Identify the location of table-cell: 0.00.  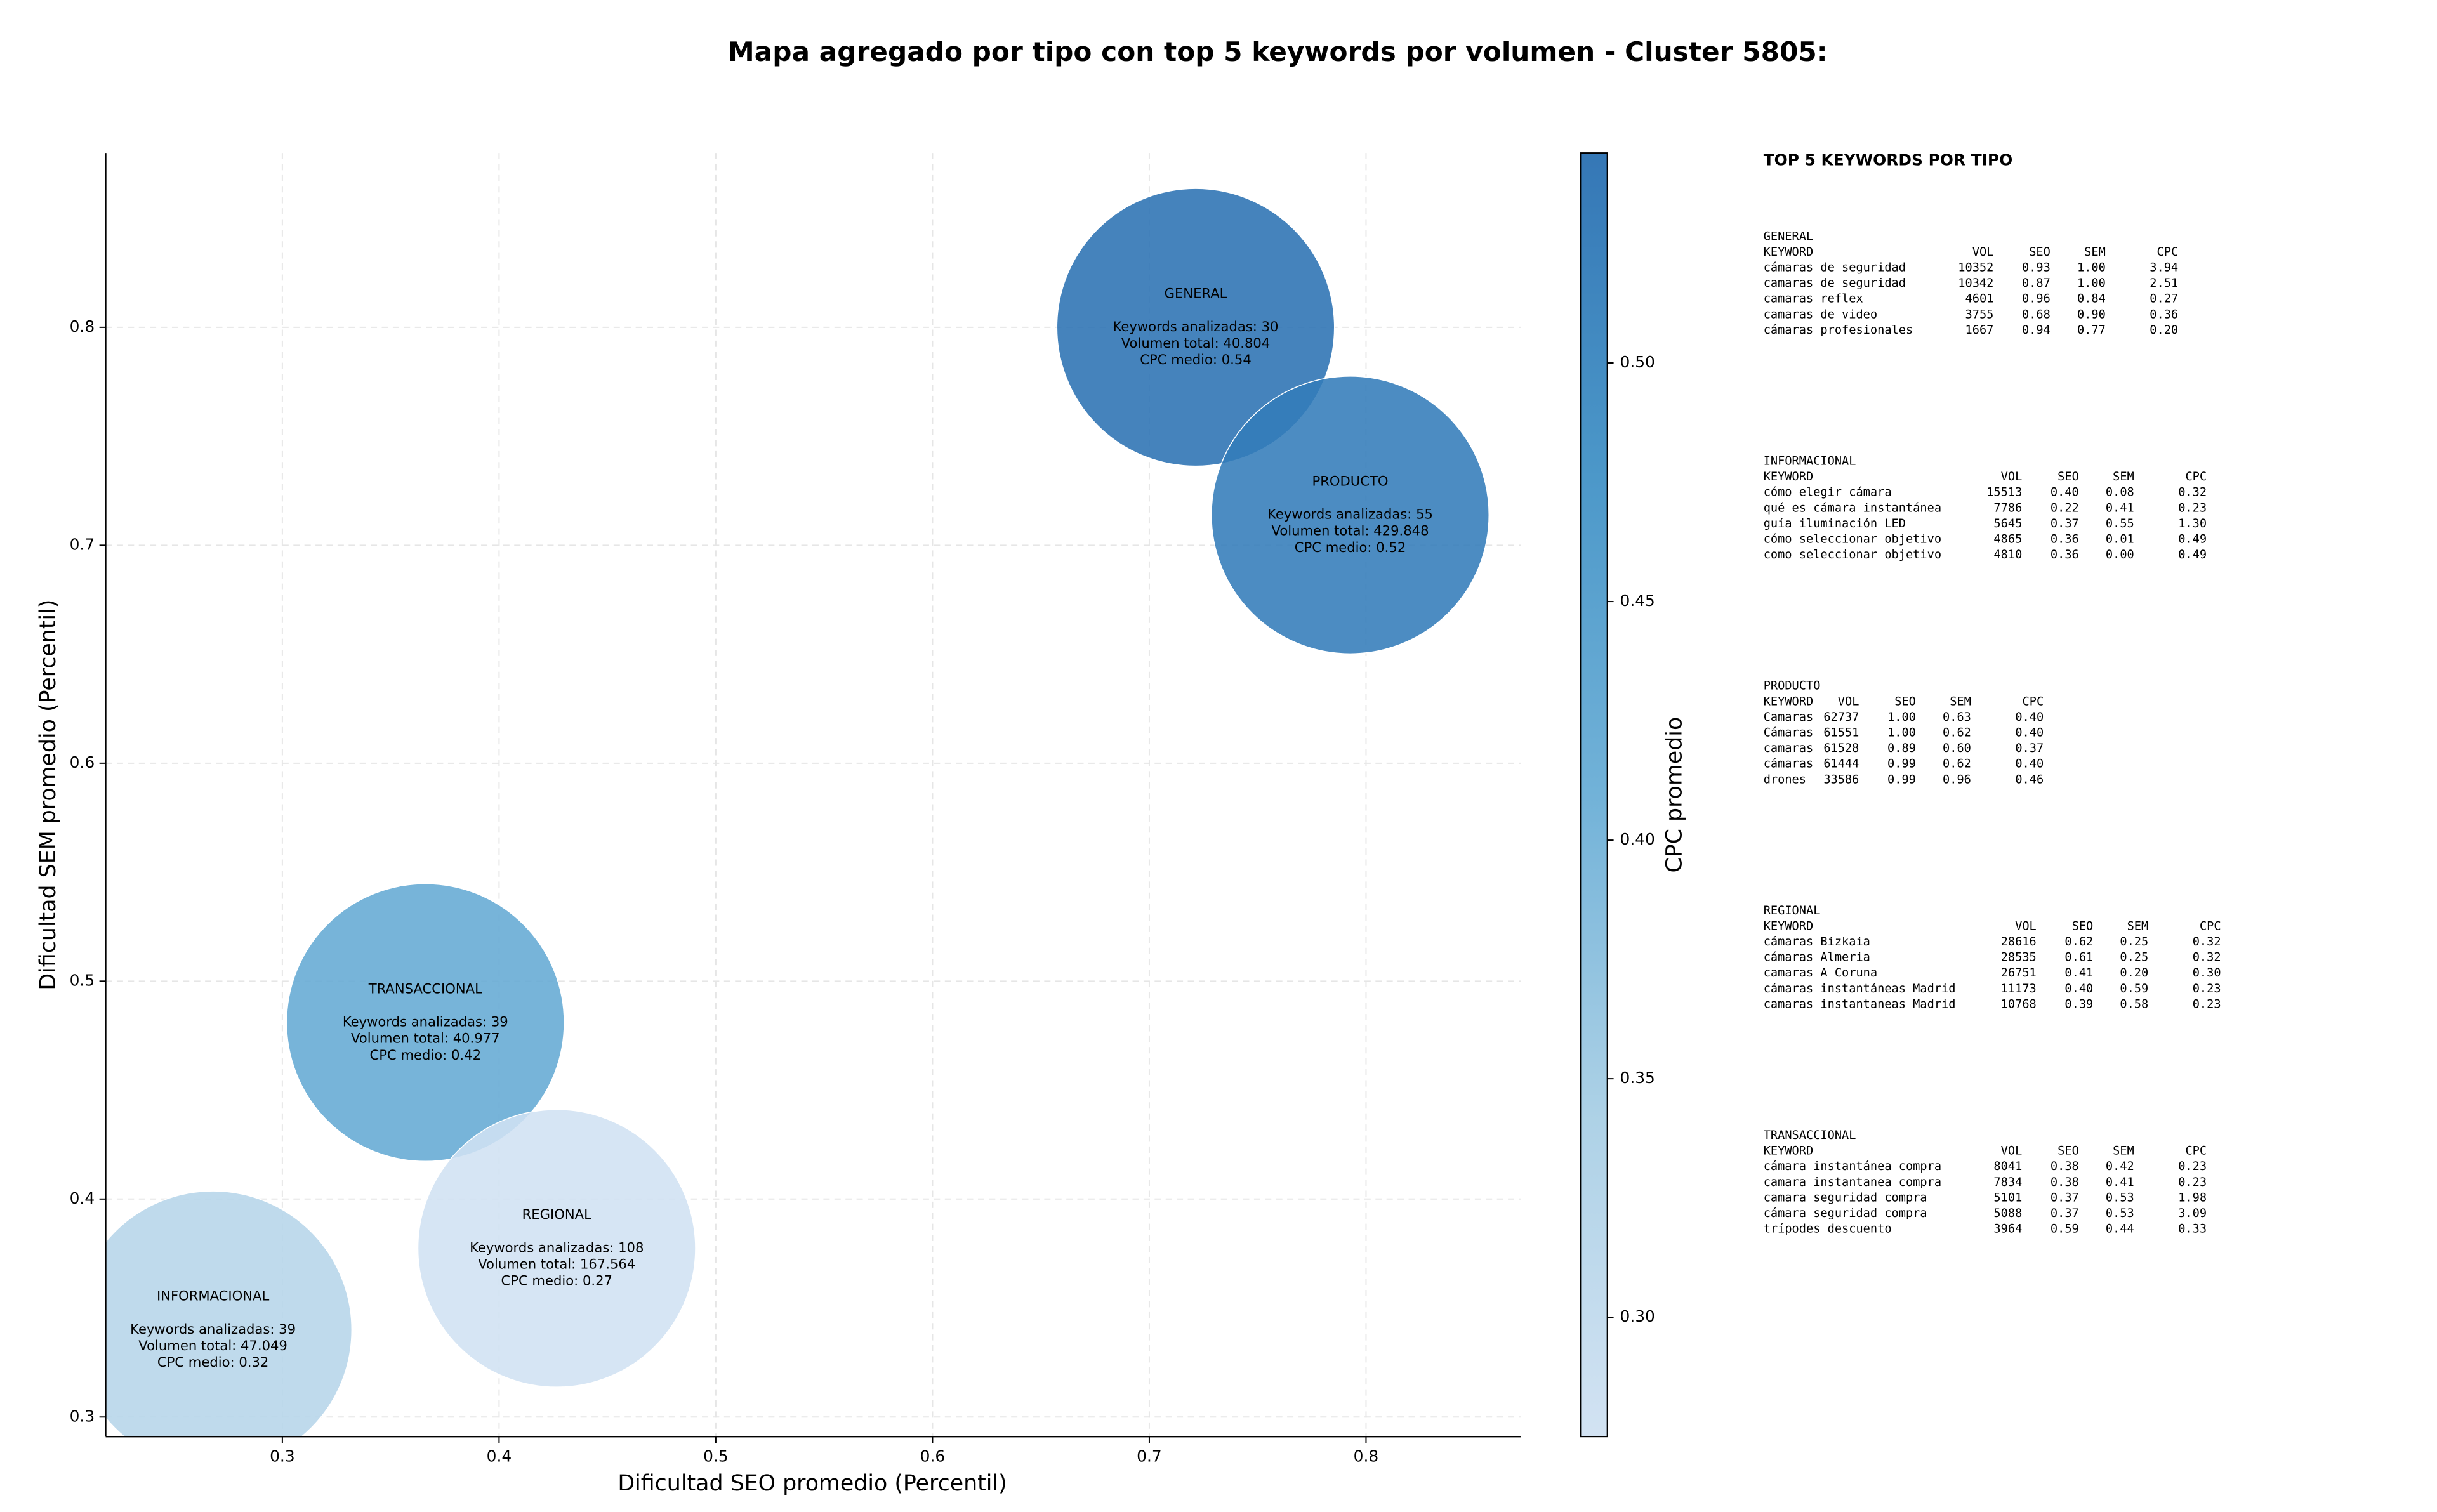
(2120, 555).